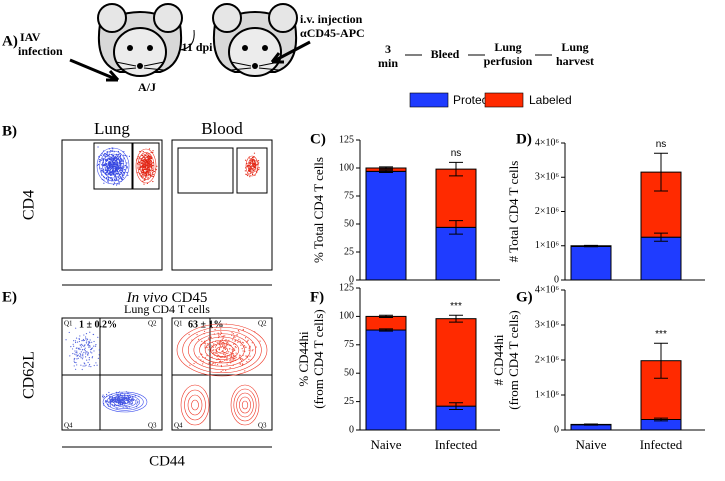 The image size is (725, 481). Describe the element at coordinates (456, 153) in the screenshot. I see `significance: ns` at that location.